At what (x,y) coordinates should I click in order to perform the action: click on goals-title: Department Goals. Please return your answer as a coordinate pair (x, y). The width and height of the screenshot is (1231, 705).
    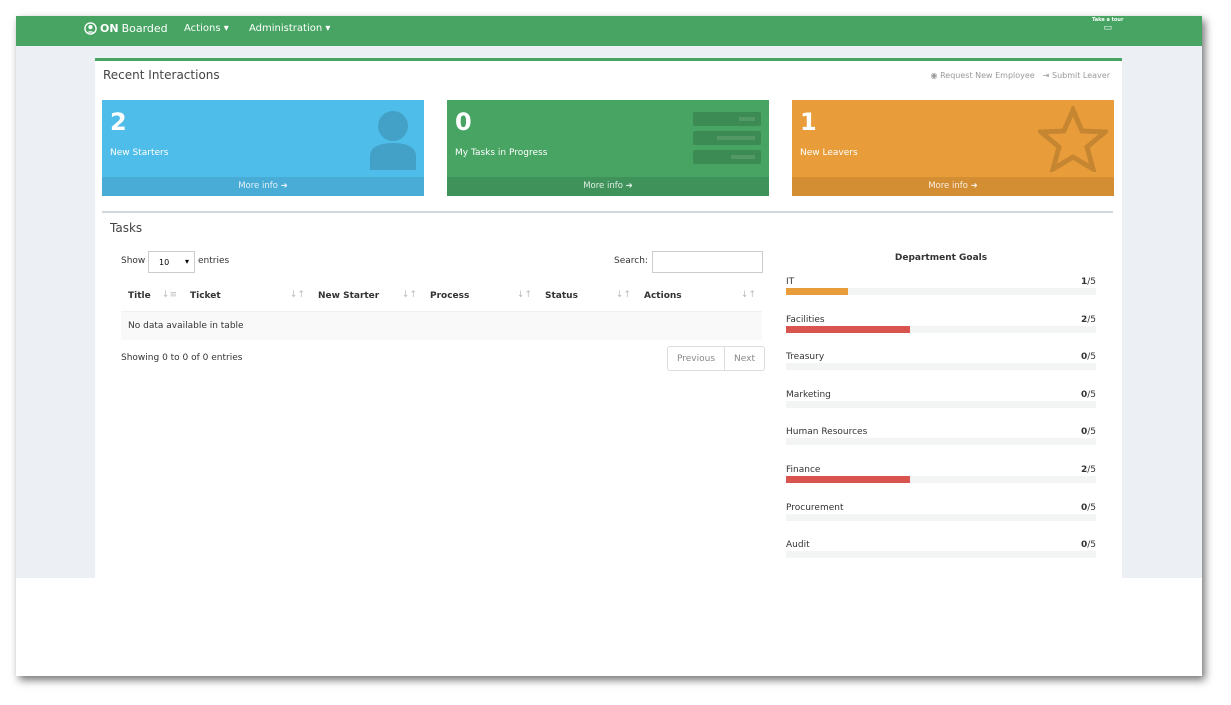
    Looking at the image, I should click on (941, 258).